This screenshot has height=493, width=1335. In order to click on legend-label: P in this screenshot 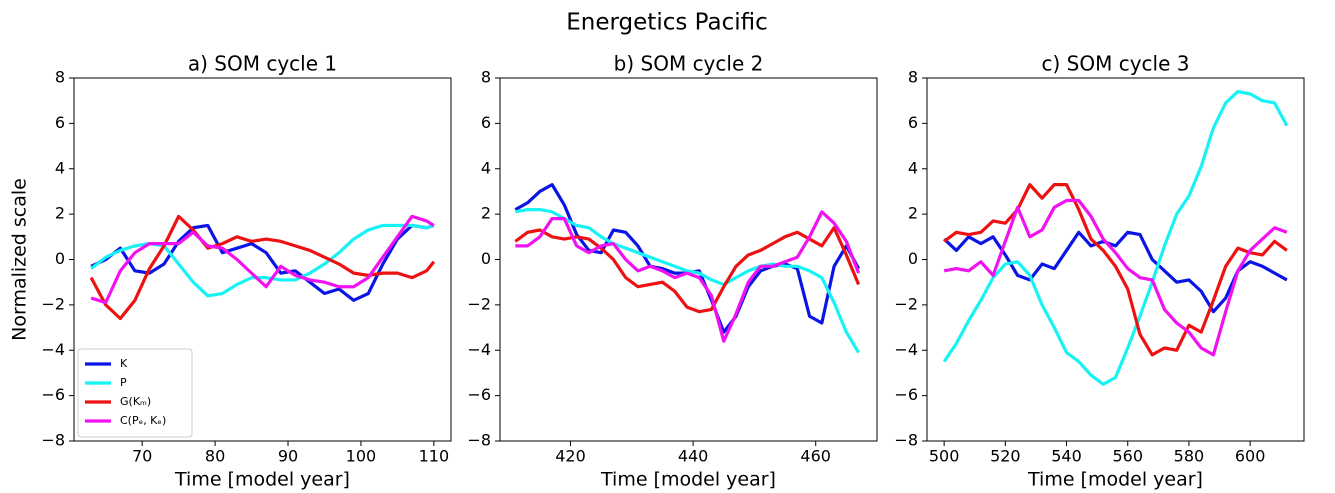, I will do `click(123, 382)`.